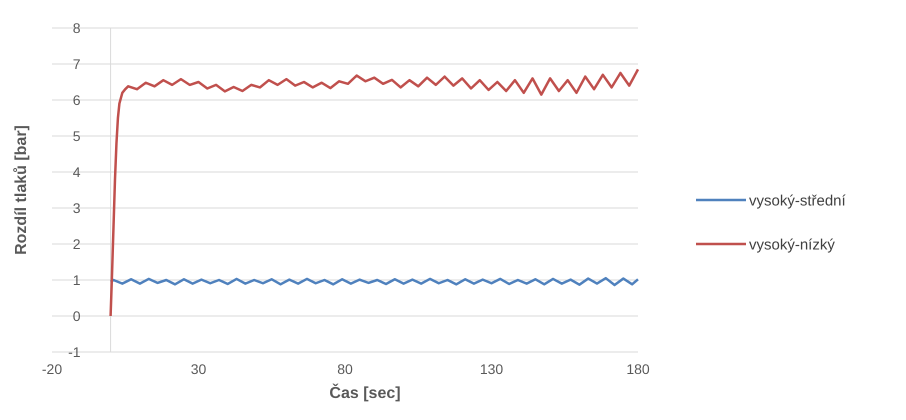 Image resolution: width=906 pixels, height=420 pixels. Describe the element at coordinates (798, 201) in the screenshot. I see `legend-label: vysoký-střední` at that location.